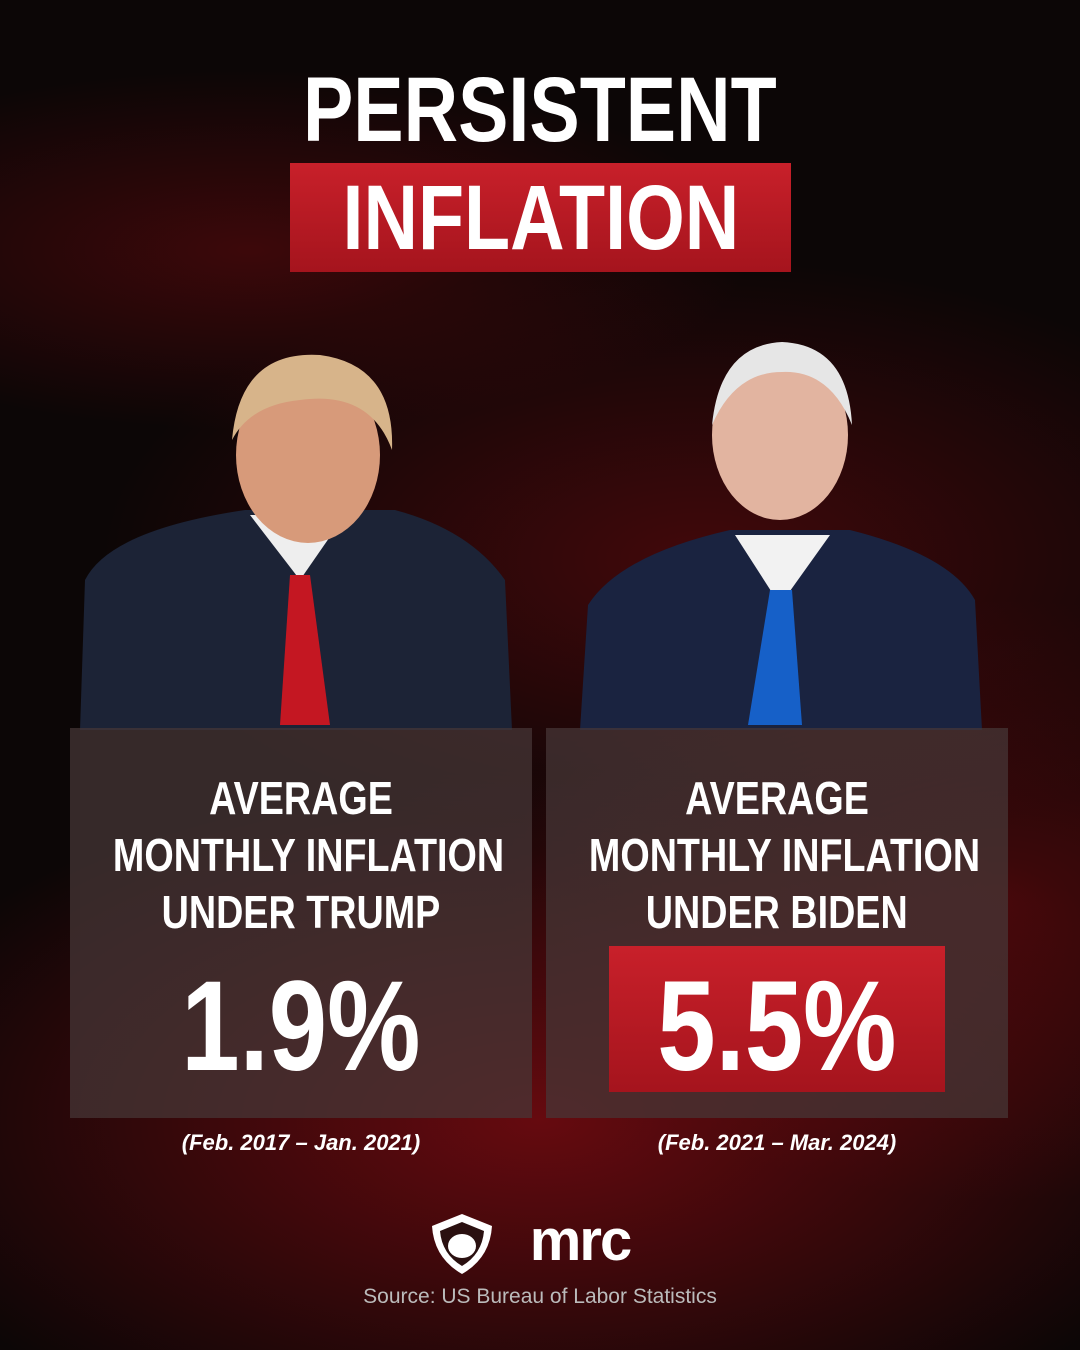 The width and height of the screenshot is (1080, 1350). I want to click on source-note: Source: US Bureau of Labor Statistics, so click(540, 1296).